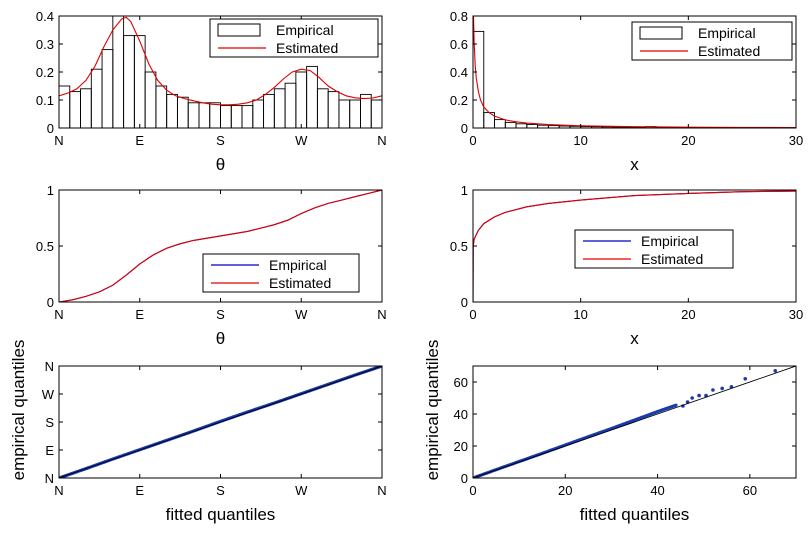 The width and height of the screenshot is (811, 538). What do you see at coordinates (459, 16) in the screenshot?
I see `y-tick-label: 0.8` at bounding box center [459, 16].